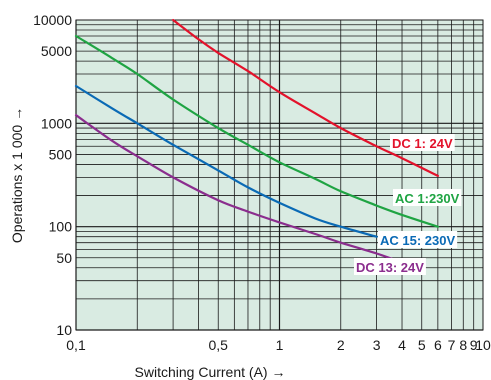 The image size is (491, 380). What do you see at coordinates (52, 175) in the screenshot?
I see `y-tick-labels: 10 50 100 500 1000 5000 10000` at bounding box center [52, 175].